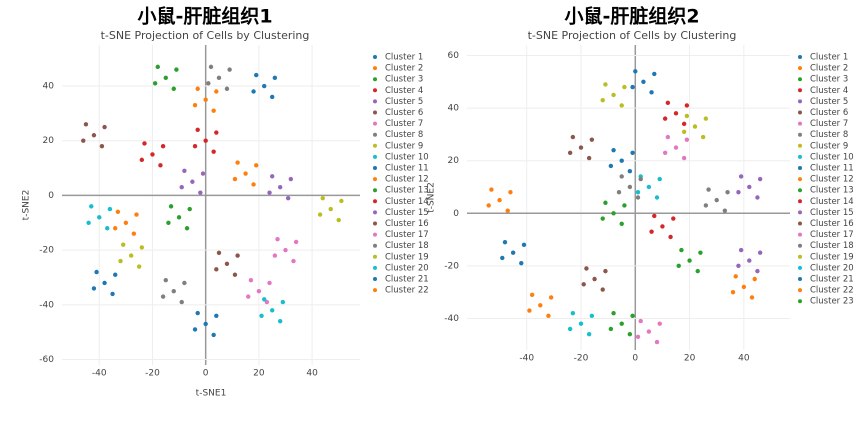  Describe the element at coordinates (99, 374) in the screenshot. I see `x-tick-label: -40` at that location.